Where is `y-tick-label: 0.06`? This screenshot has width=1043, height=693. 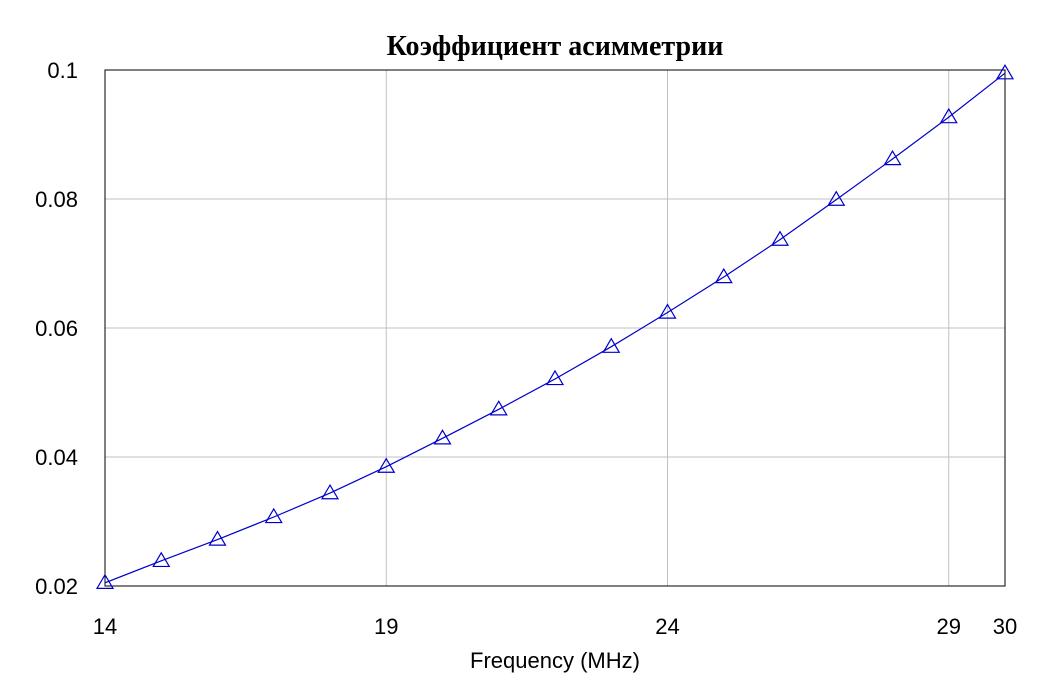
y-tick-label: 0.06 is located at coordinates (56, 328).